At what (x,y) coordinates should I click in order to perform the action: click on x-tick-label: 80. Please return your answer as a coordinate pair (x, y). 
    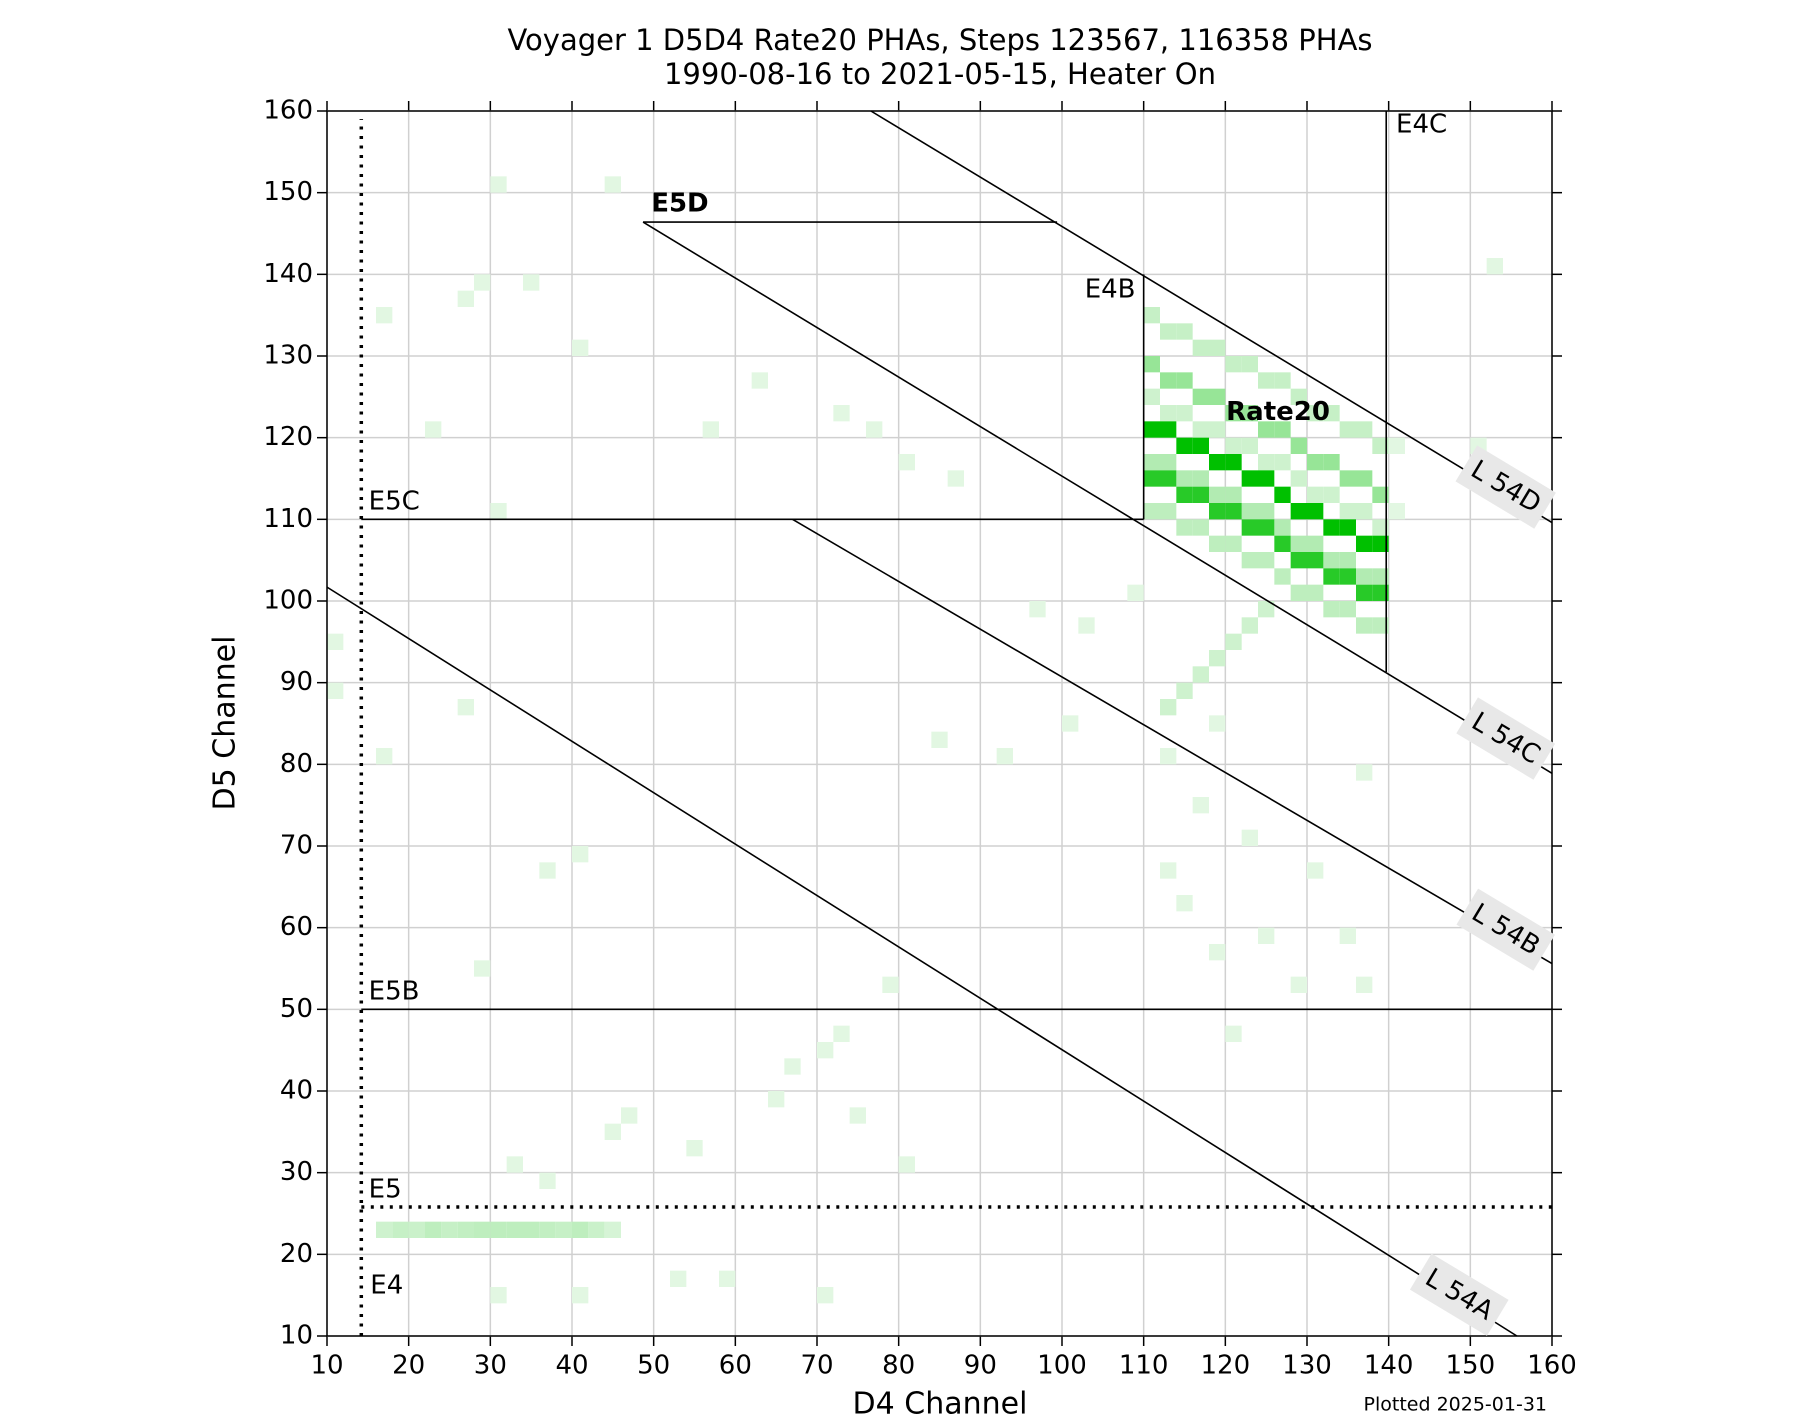
    Looking at the image, I should click on (898, 1366).